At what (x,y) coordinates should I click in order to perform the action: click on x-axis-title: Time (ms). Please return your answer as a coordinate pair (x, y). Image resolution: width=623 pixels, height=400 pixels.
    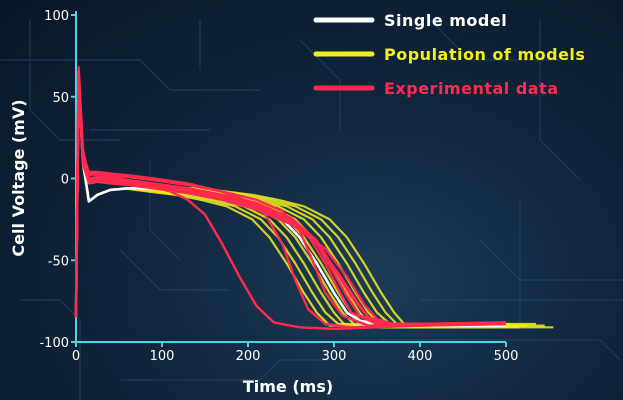
    Looking at the image, I should click on (288, 386).